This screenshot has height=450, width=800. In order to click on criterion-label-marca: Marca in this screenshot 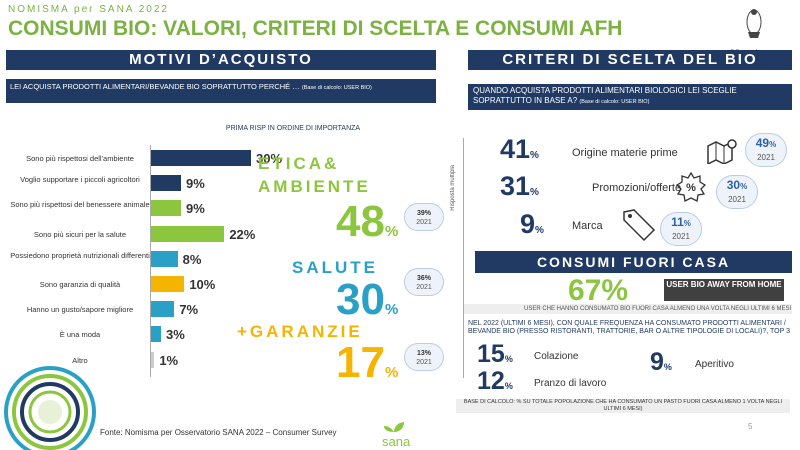, I will do `click(587, 226)`.